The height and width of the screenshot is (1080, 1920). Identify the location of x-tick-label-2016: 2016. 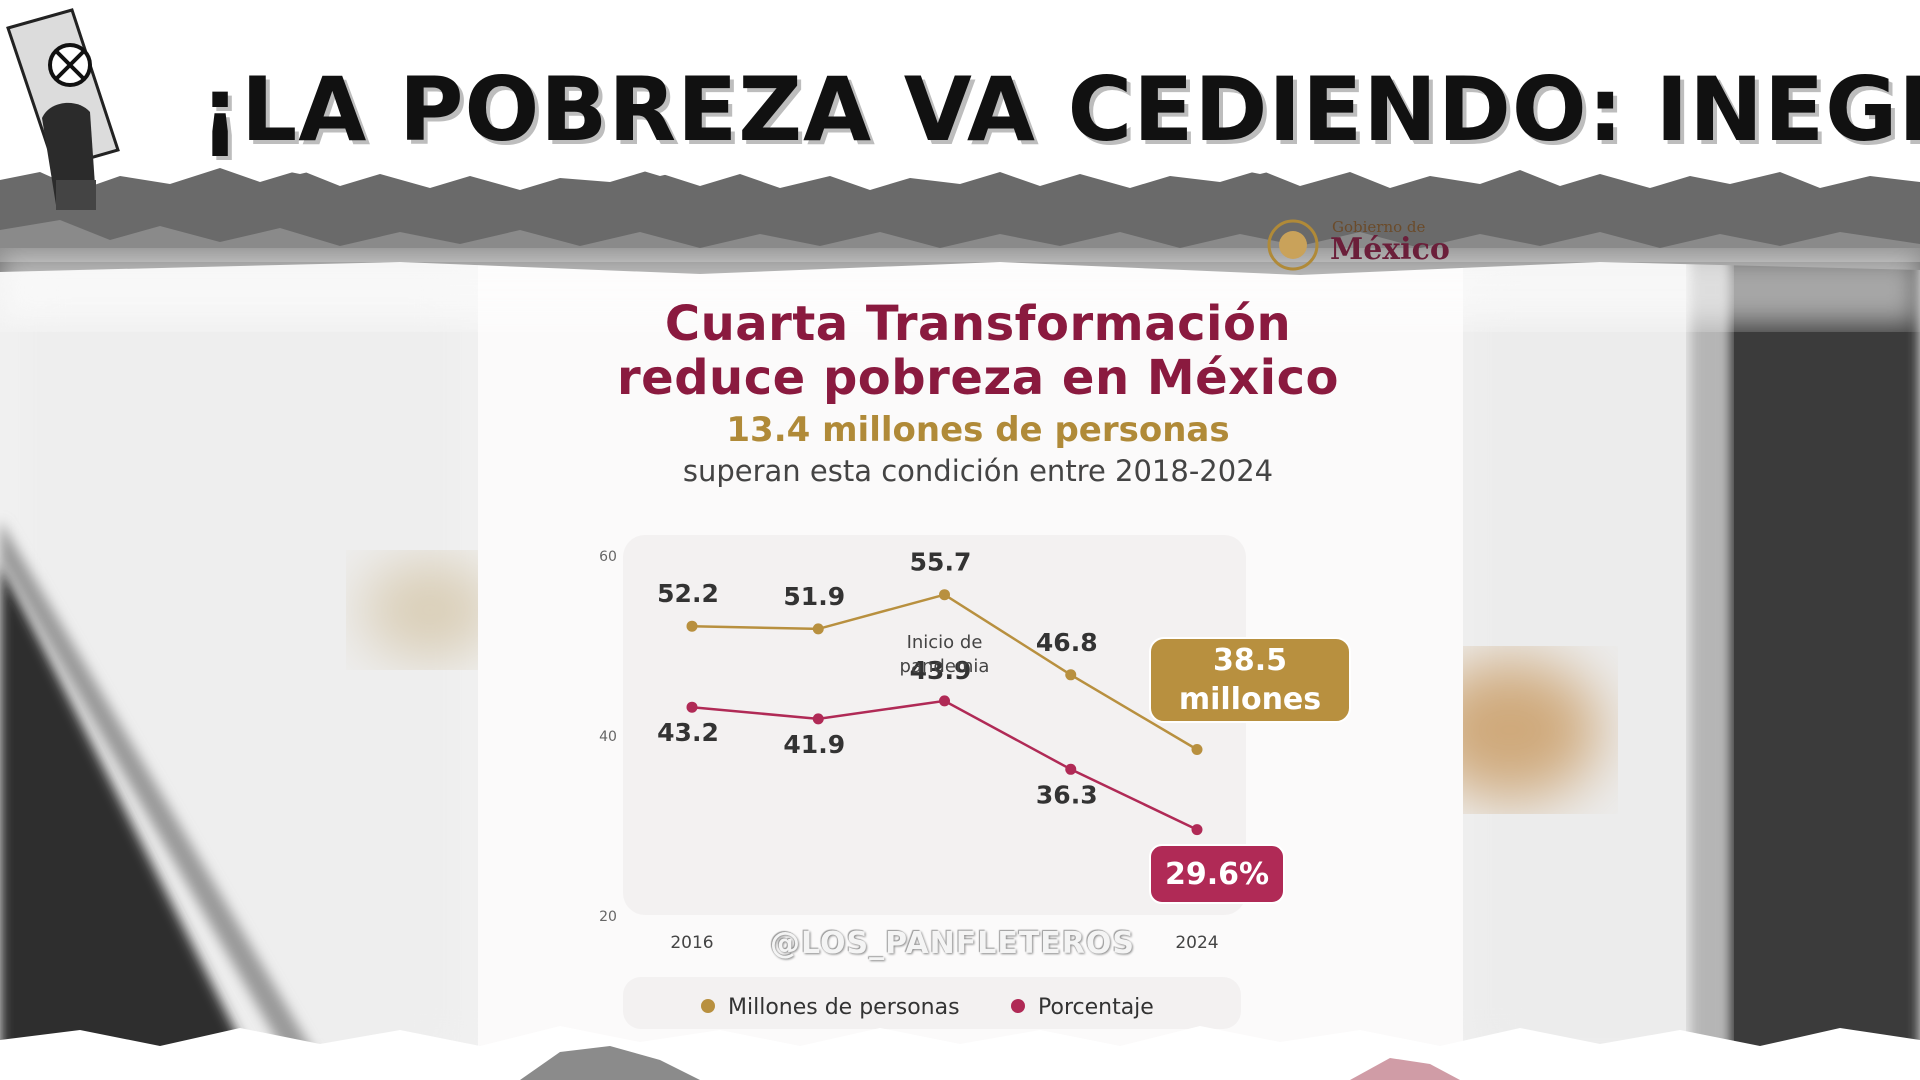
(691, 943).